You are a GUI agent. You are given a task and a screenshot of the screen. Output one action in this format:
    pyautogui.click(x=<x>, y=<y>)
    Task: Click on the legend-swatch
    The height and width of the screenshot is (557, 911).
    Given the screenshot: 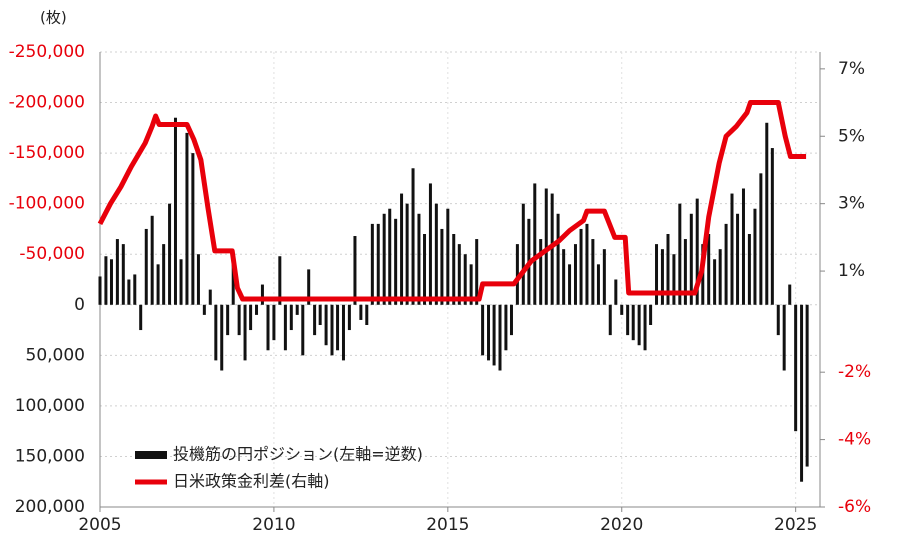 What is the action you would take?
    pyautogui.click(x=151, y=455)
    